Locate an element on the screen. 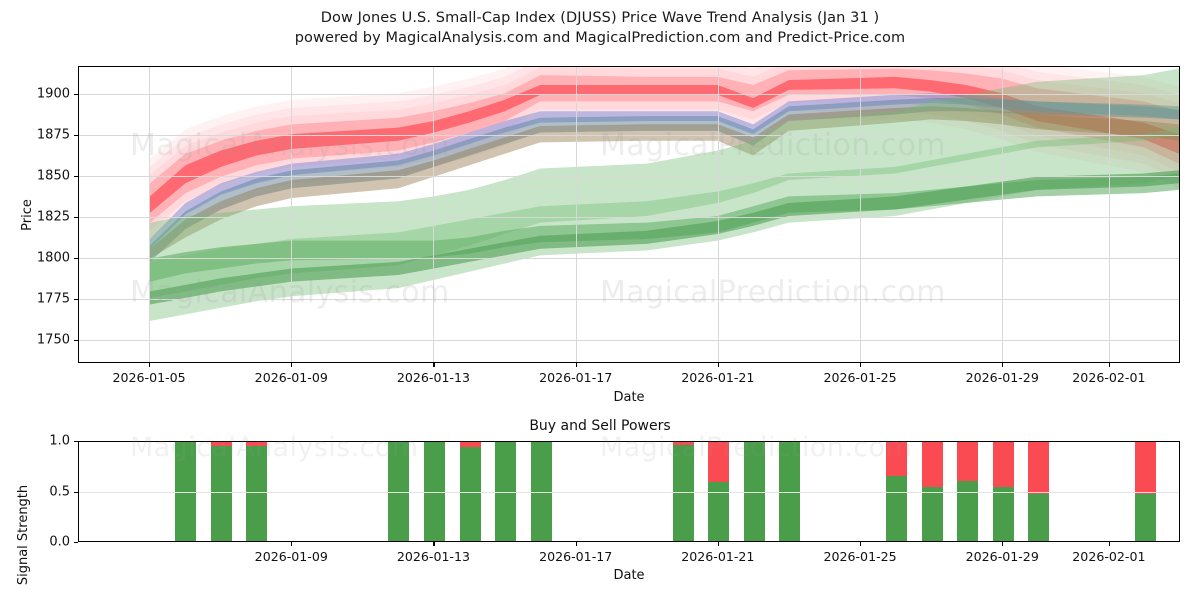 This screenshot has height=600, width=1200. price-xtick-label: 2026-01-09 is located at coordinates (291, 377).